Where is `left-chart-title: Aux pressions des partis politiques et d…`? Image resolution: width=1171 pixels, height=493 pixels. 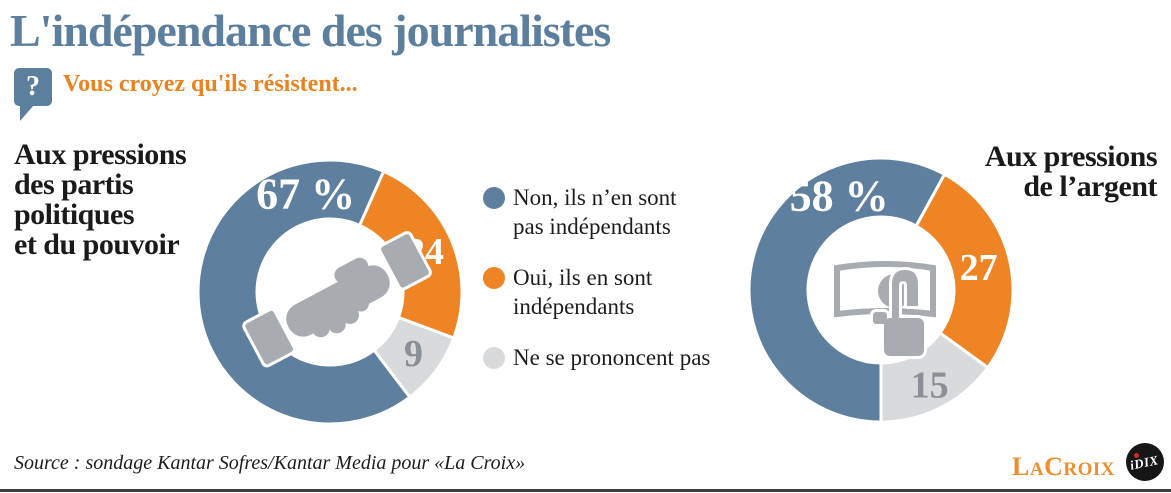 left-chart-title: Aux pressions des partis politiques et d… is located at coordinates (100, 199).